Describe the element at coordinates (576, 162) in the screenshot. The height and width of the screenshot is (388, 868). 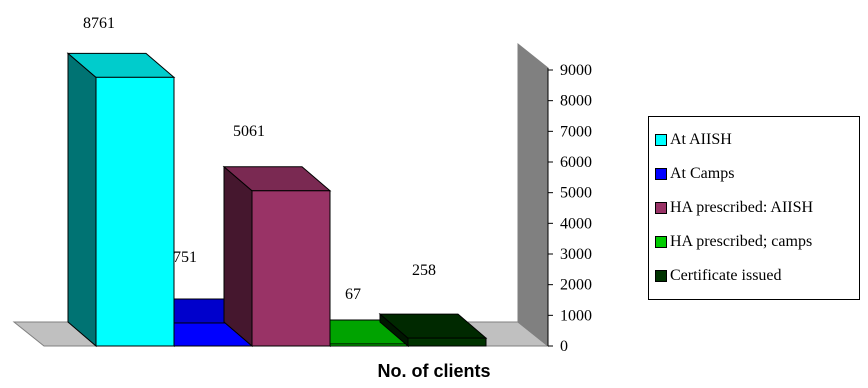
I see `y-tick-label: 6000` at that location.